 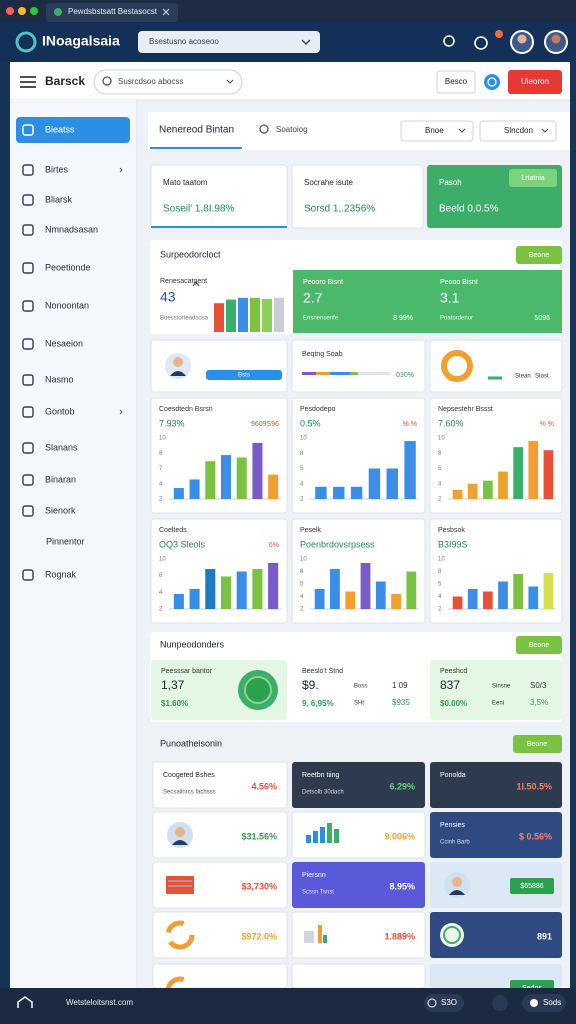 I want to click on bell-icon, so click(x=449, y=41).